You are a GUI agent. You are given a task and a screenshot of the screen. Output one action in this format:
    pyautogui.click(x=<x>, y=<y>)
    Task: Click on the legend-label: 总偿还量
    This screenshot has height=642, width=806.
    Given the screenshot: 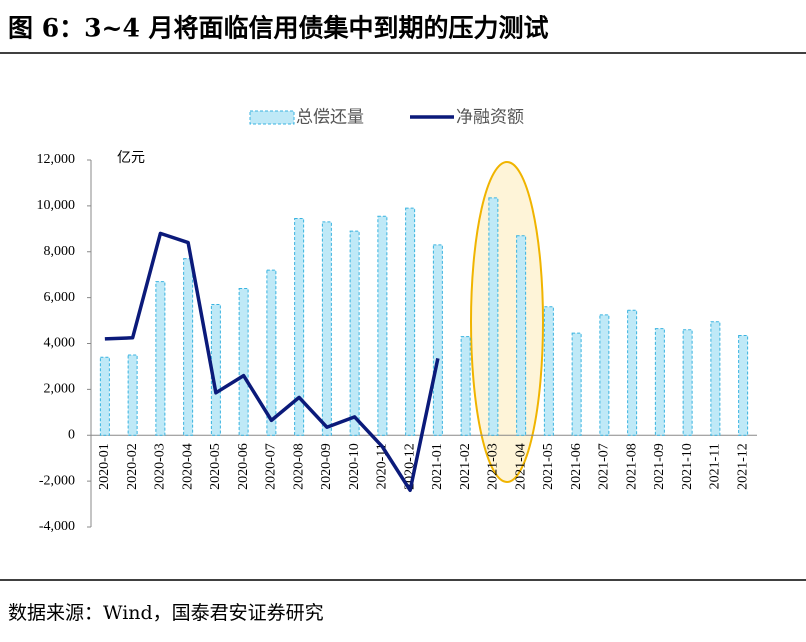 What is the action you would take?
    pyautogui.click(x=330, y=118)
    